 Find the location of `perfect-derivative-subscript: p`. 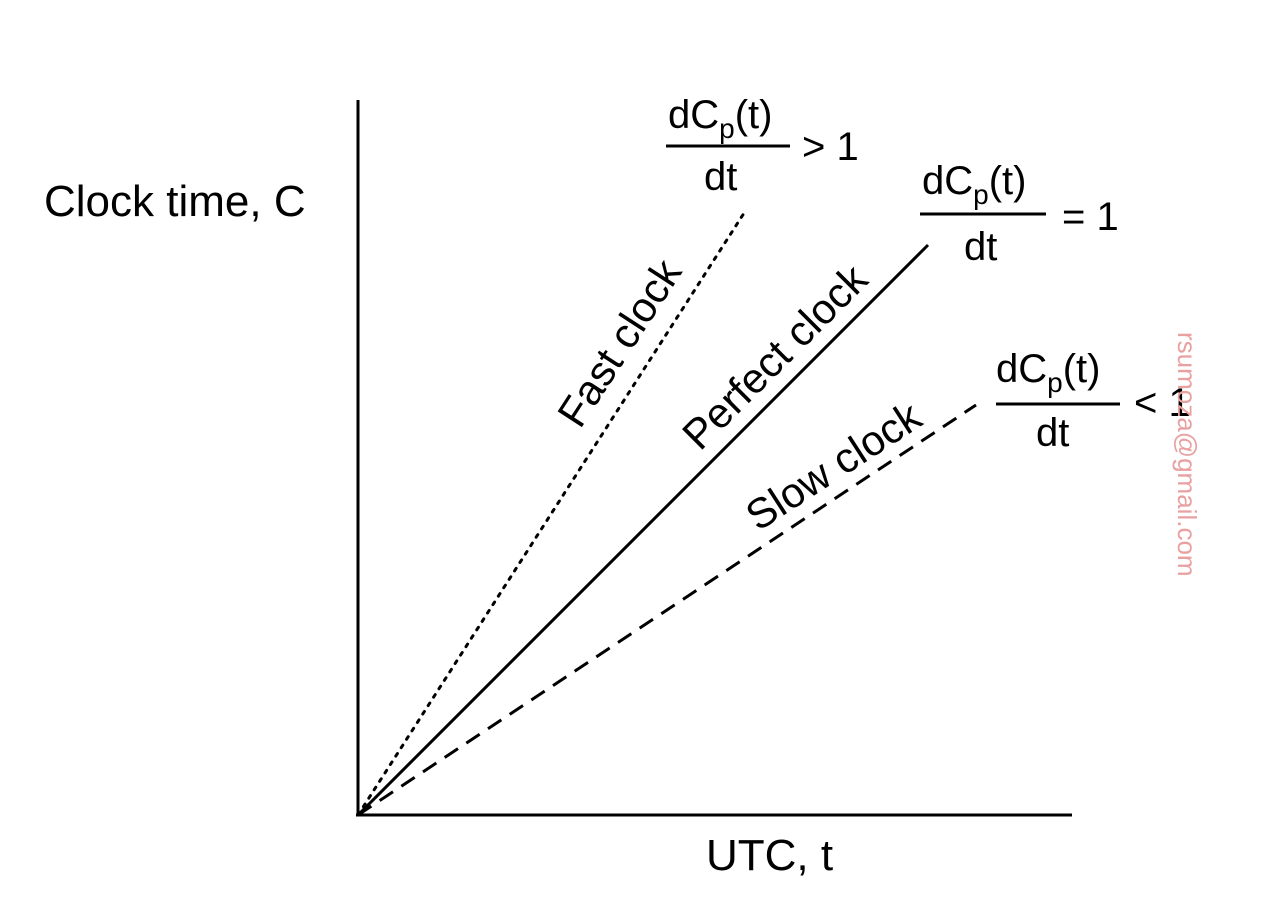

perfect-derivative-subscript: p is located at coordinates (981, 194).